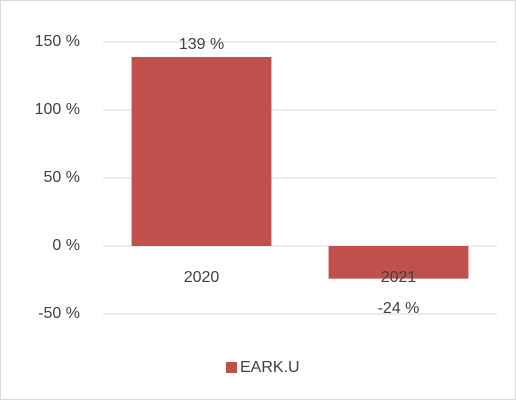 This screenshot has width=516, height=400. Describe the element at coordinates (202, 277) in the screenshot. I see `x-tick-label: 2020` at that location.